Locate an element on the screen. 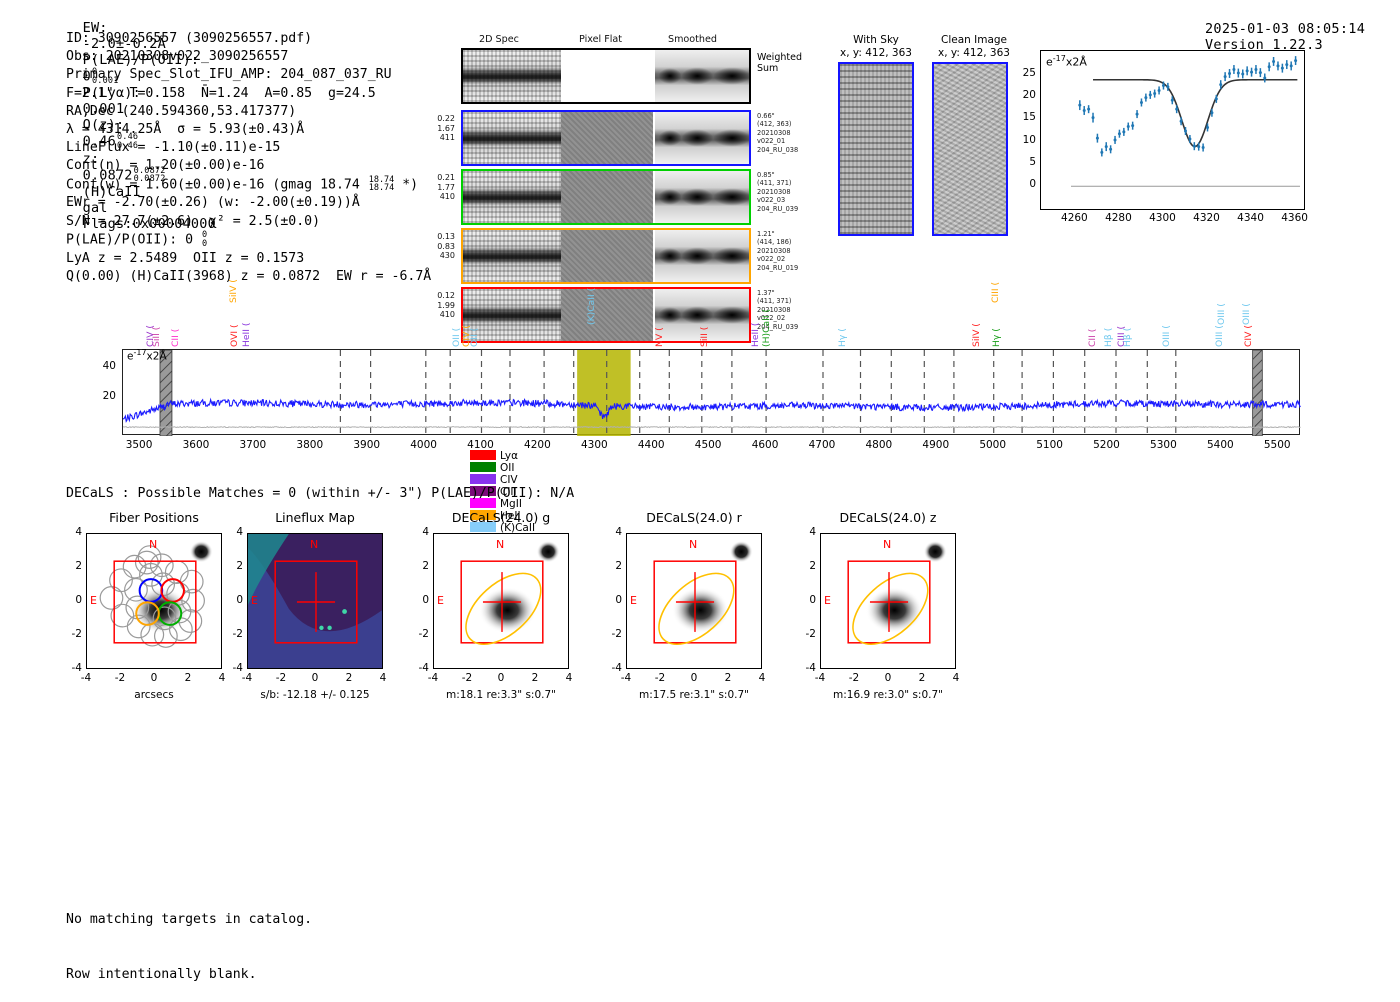 The height and width of the screenshot is (1002, 1400). info-plae-sub: 0 is located at coordinates (204, 243).